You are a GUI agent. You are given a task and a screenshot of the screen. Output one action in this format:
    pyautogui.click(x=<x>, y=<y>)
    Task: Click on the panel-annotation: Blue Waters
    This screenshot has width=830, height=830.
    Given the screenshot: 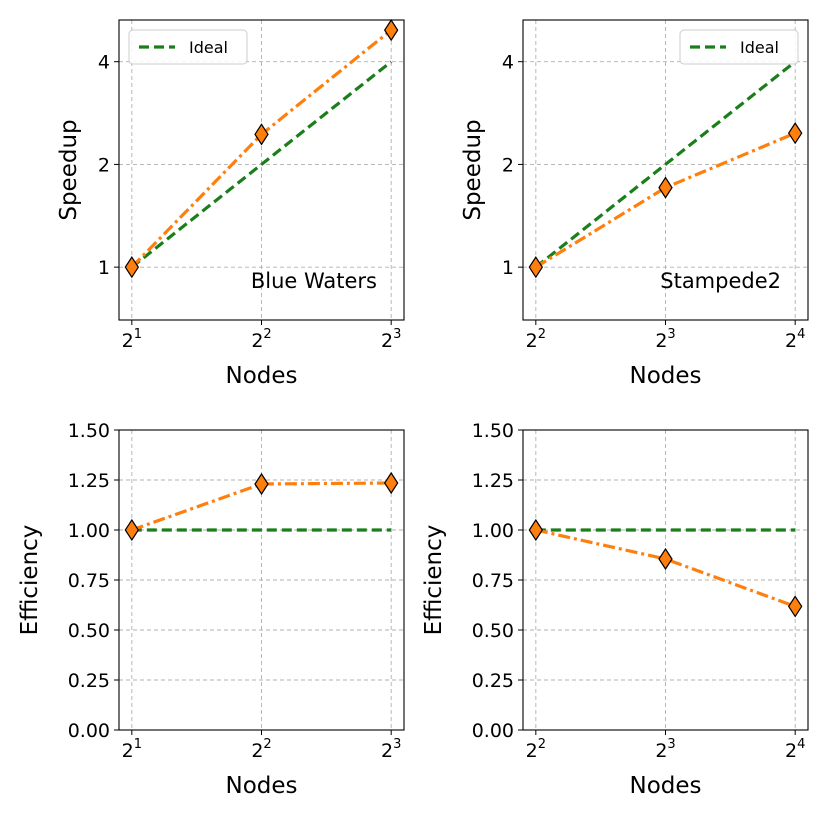 What is the action you would take?
    pyautogui.click(x=314, y=281)
    